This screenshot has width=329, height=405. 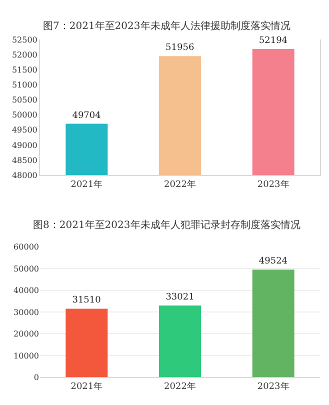 What do you see at coordinates (36, 377) in the screenshot?
I see `y-tick-label: 0` at bounding box center [36, 377].